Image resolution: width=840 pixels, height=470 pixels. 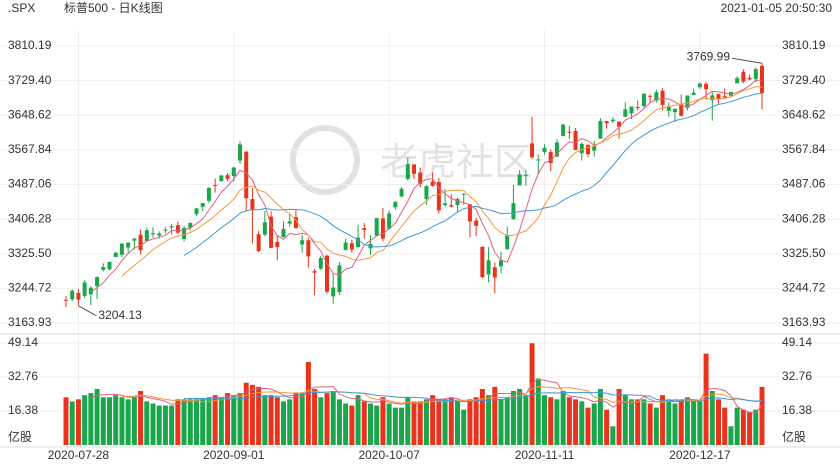 I want to click on volume-tick-label: 16.38, so click(x=23, y=410).